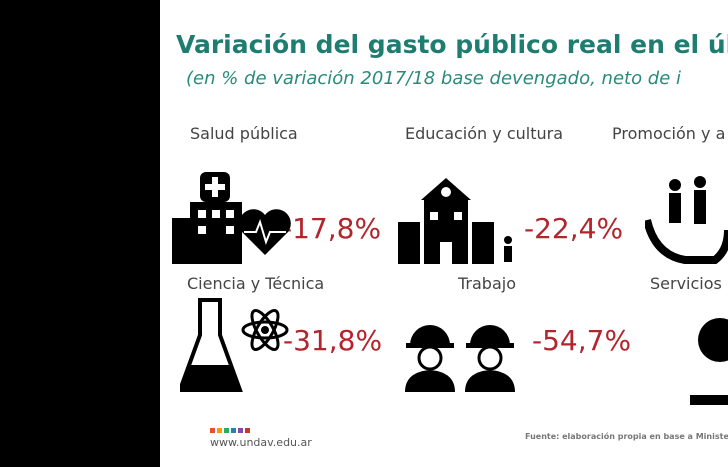  Describe the element at coordinates (582, 340) in the screenshot. I see `item-value: -54,7%` at that location.